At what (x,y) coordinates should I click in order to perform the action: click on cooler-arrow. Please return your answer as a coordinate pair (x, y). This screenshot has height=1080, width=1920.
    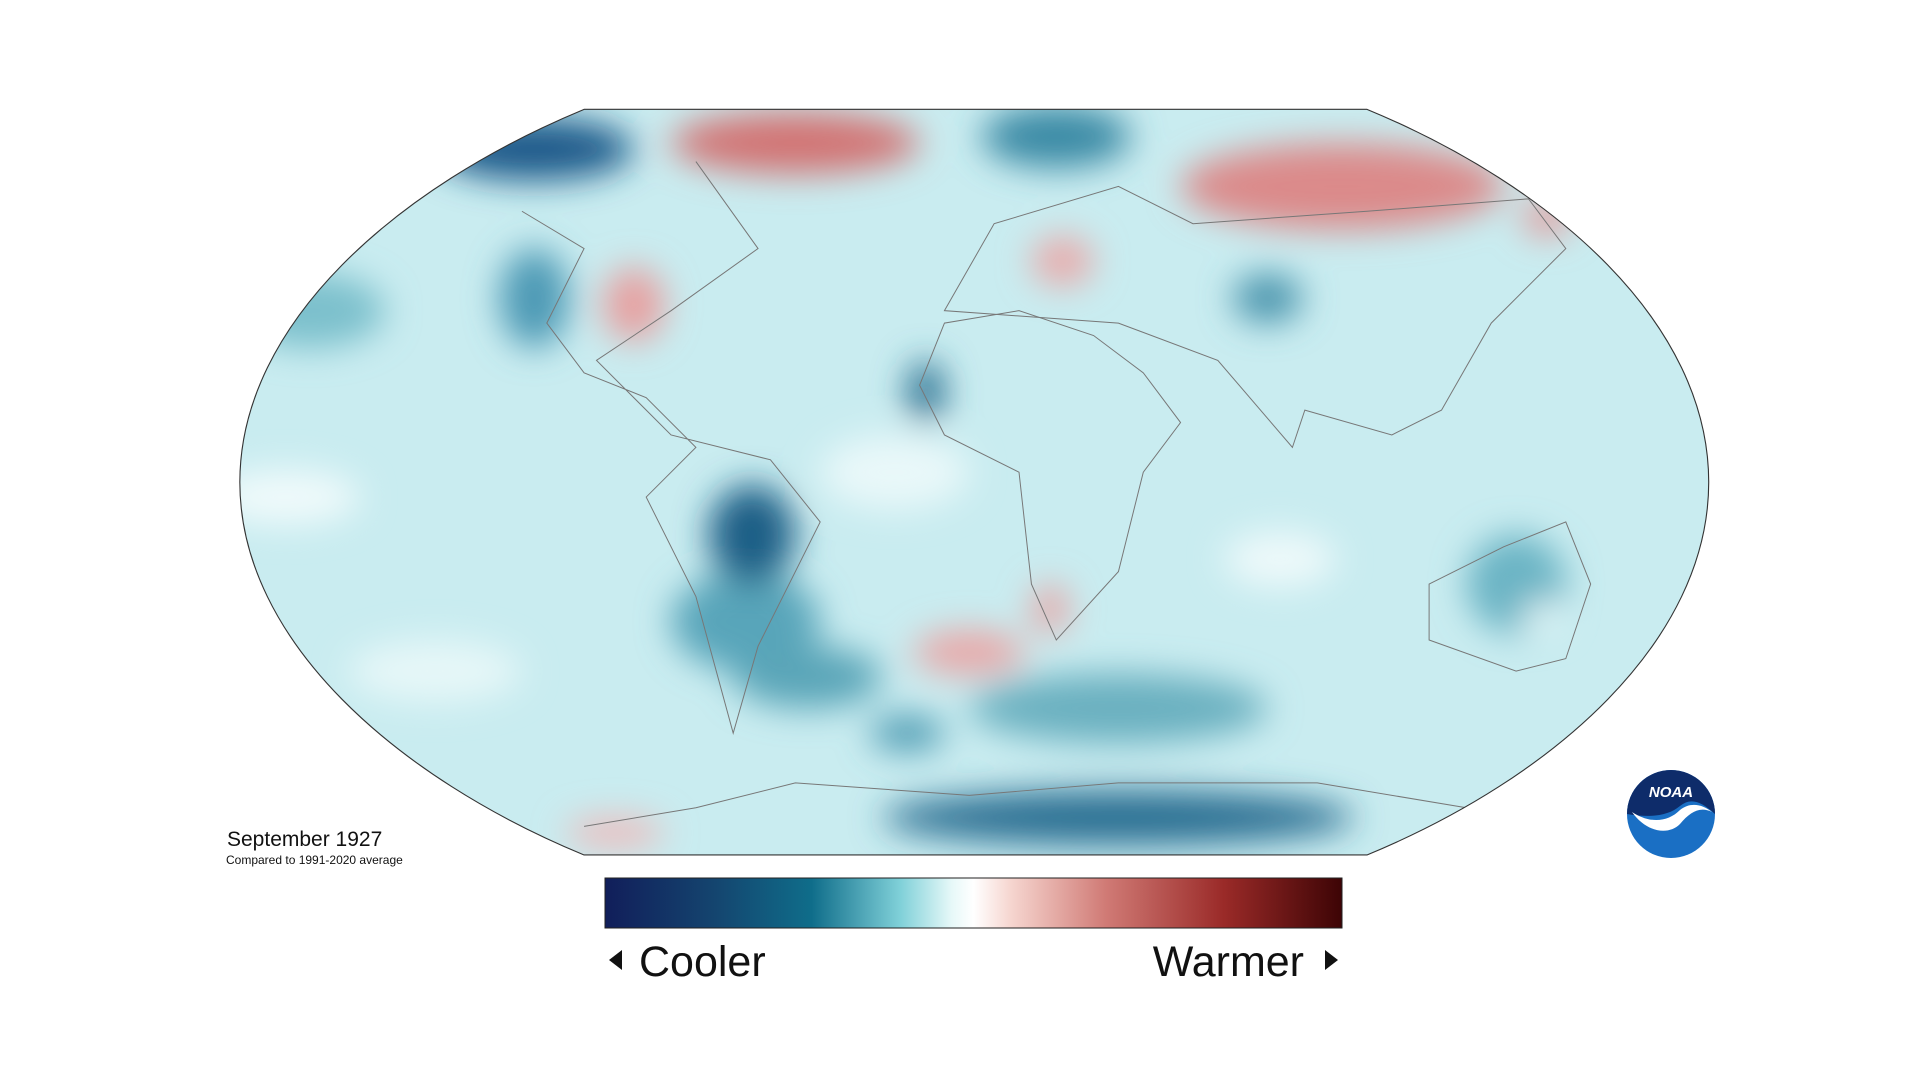
    Looking at the image, I should click on (615, 960).